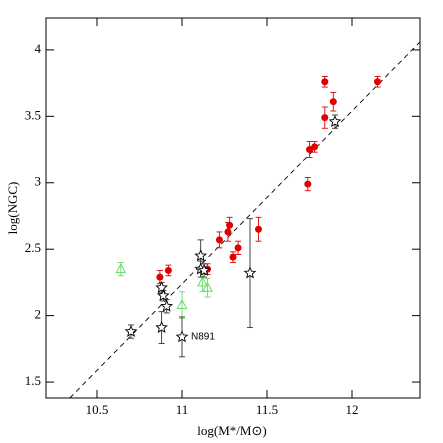 The image size is (443, 443). What do you see at coordinates (231, 430) in the screenshot?
I see `x-axis-label: log(M*/M⊙)` at bounding box center [231, 430].